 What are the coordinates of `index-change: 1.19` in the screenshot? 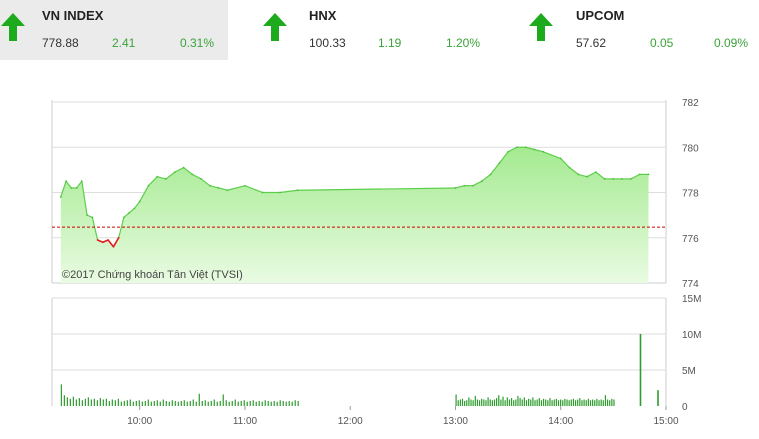 It's located at (390, 43).